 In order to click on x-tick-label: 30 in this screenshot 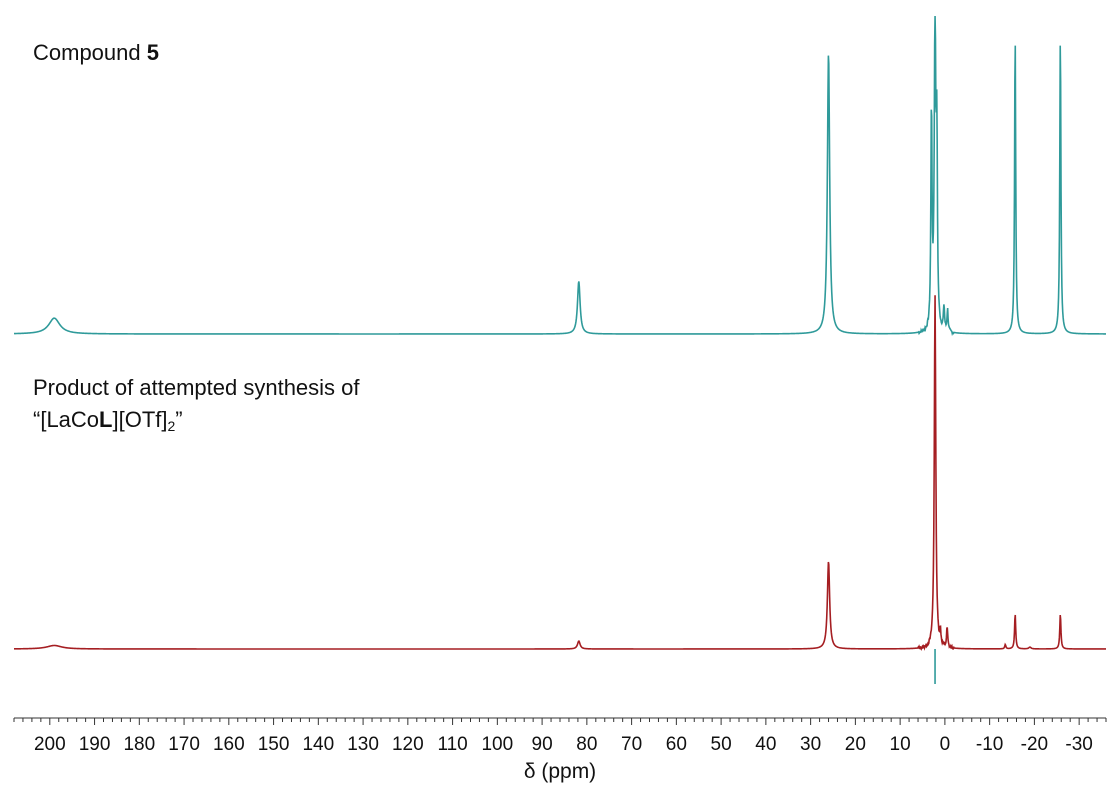, I will do `click(810, 744)`.